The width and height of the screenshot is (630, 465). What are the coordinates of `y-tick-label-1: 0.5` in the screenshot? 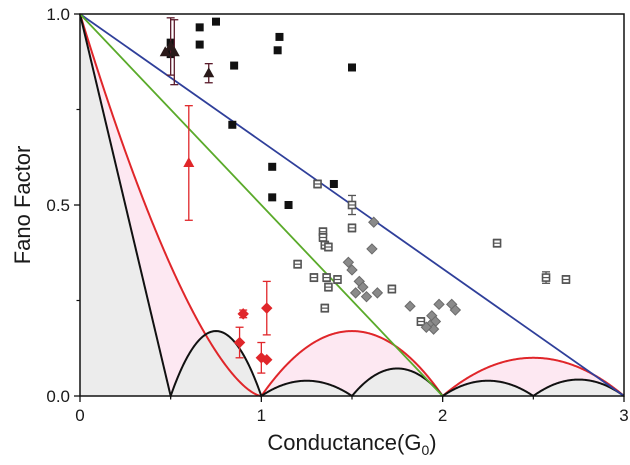 It's located at (58, 205).